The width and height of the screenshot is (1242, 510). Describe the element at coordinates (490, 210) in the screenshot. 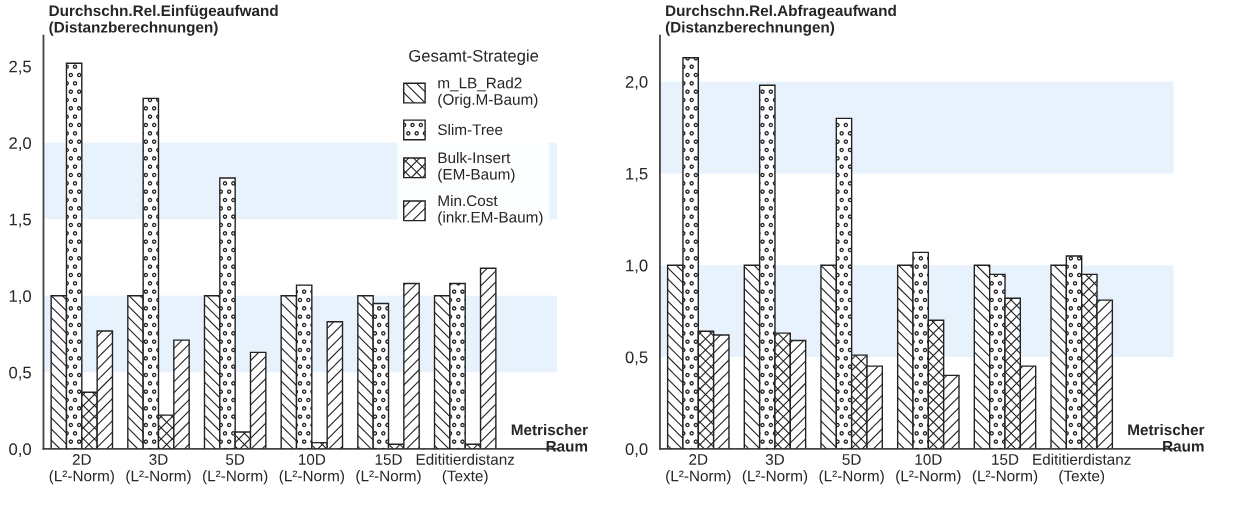

I see `legend-label: Min.Cost (inkr.EM-Baum)` at that location.